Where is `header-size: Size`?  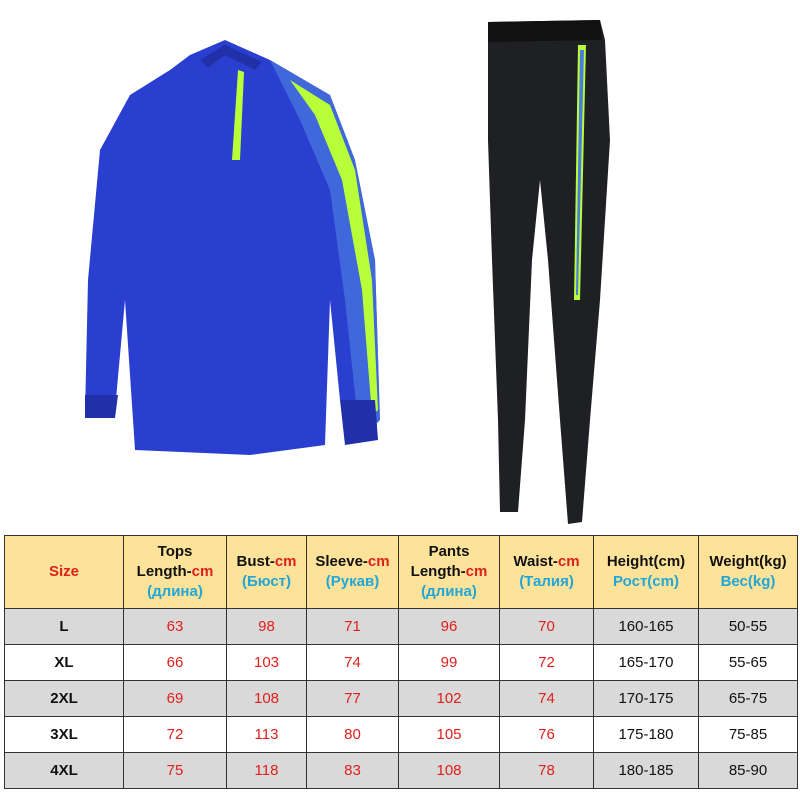
header-size: Size is located at coordinates (64, 572).